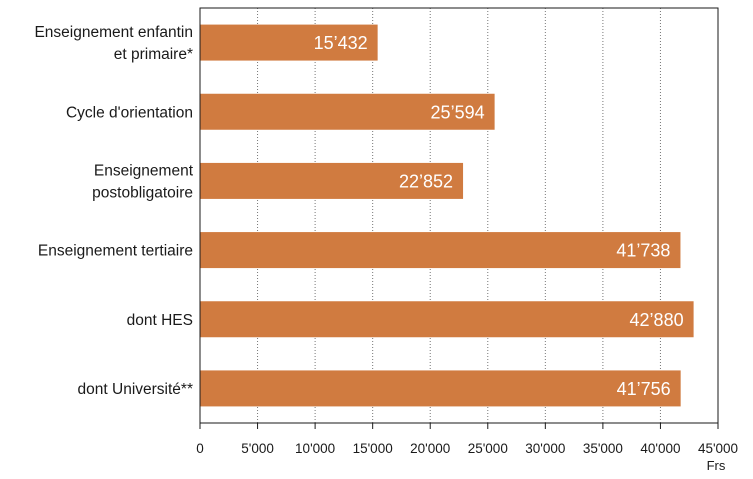 This screenshot has width=753, height=479. I want to click on category-label: Enseignement, so click(144, 170).